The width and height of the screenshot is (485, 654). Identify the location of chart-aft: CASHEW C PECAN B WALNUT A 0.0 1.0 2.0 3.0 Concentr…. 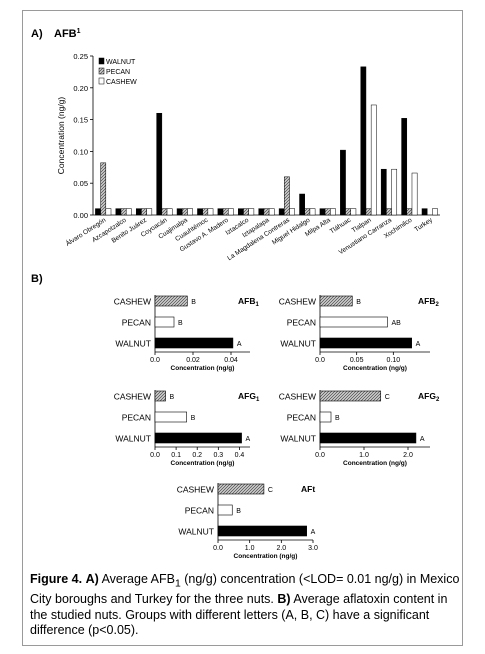
(247, 521).